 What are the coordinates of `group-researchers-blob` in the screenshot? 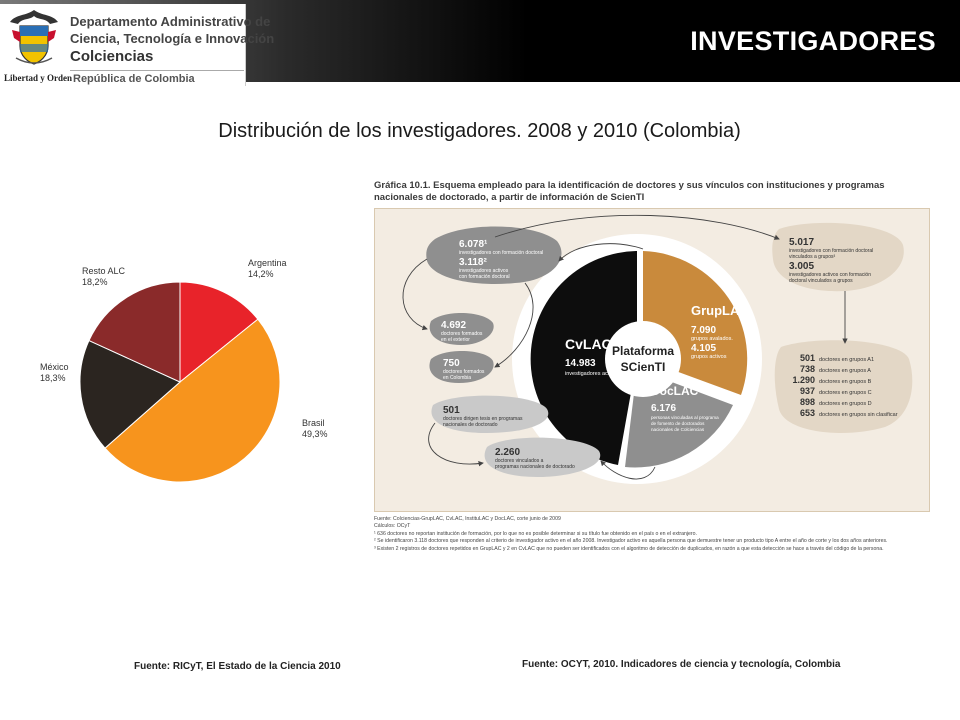 It's located at (838, 257).